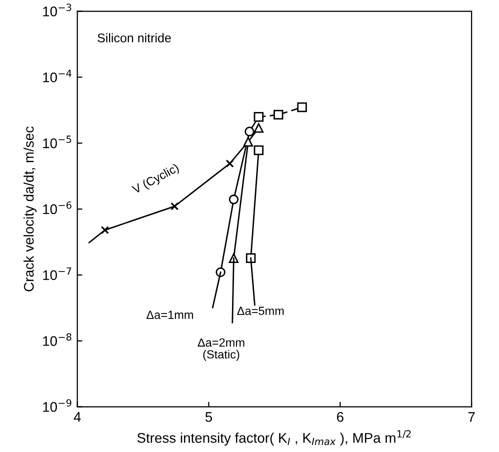  Describe the element at coordinates (134, 37) in the screenshot. I see `annotation: Silicon nitride` at that location.